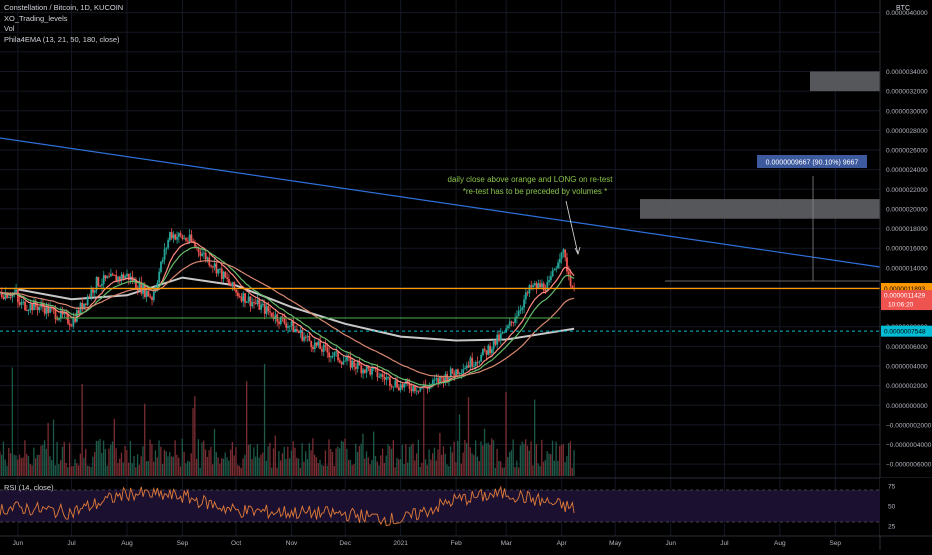 The width and height of the screenshot is (932, 555). Describe the element at coordinates (63, 40) in the screenshot. I see `indicator-phila4ema: Phila4EMA (13, 21, 50, 180, close)` at that location.